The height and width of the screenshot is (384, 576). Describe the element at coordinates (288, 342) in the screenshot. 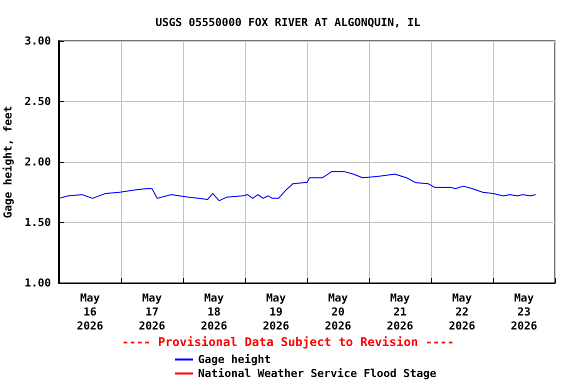

I see `text: ---- Provisional Data Subject to Revision ----` at that location.